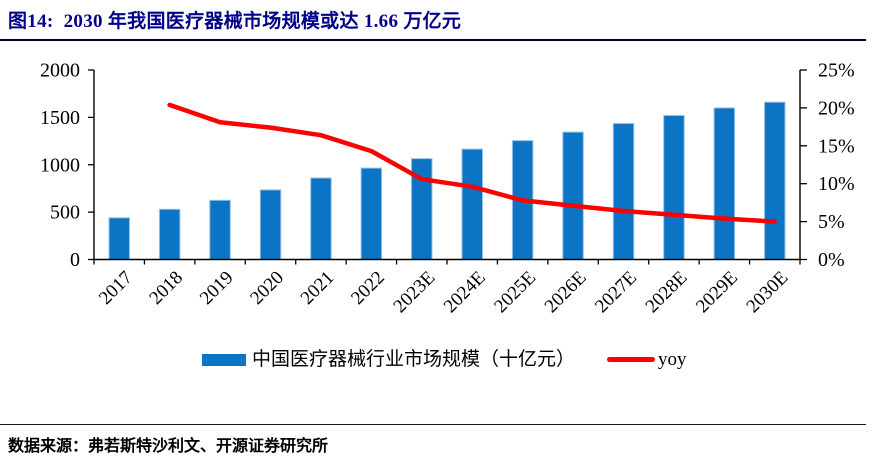  What do you see at coordinates (831, 222) in the screenshot?
I see `right-axis-label: 5%` at bounding box center [831, 222].